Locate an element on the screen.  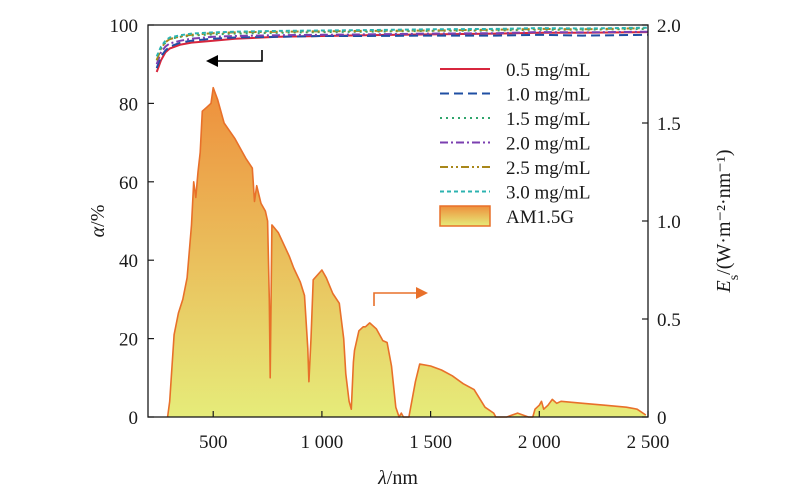
arrow-left-head is located at coordinates (212, 61).